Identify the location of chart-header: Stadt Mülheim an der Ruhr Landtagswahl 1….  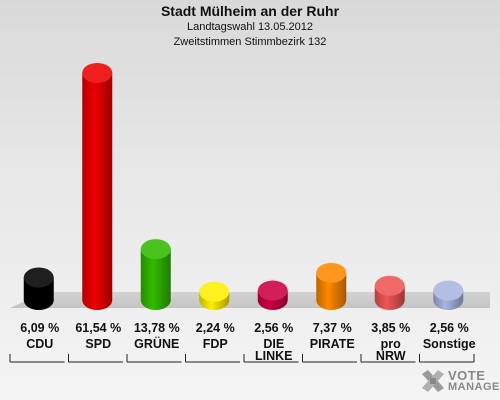
(250, 26).